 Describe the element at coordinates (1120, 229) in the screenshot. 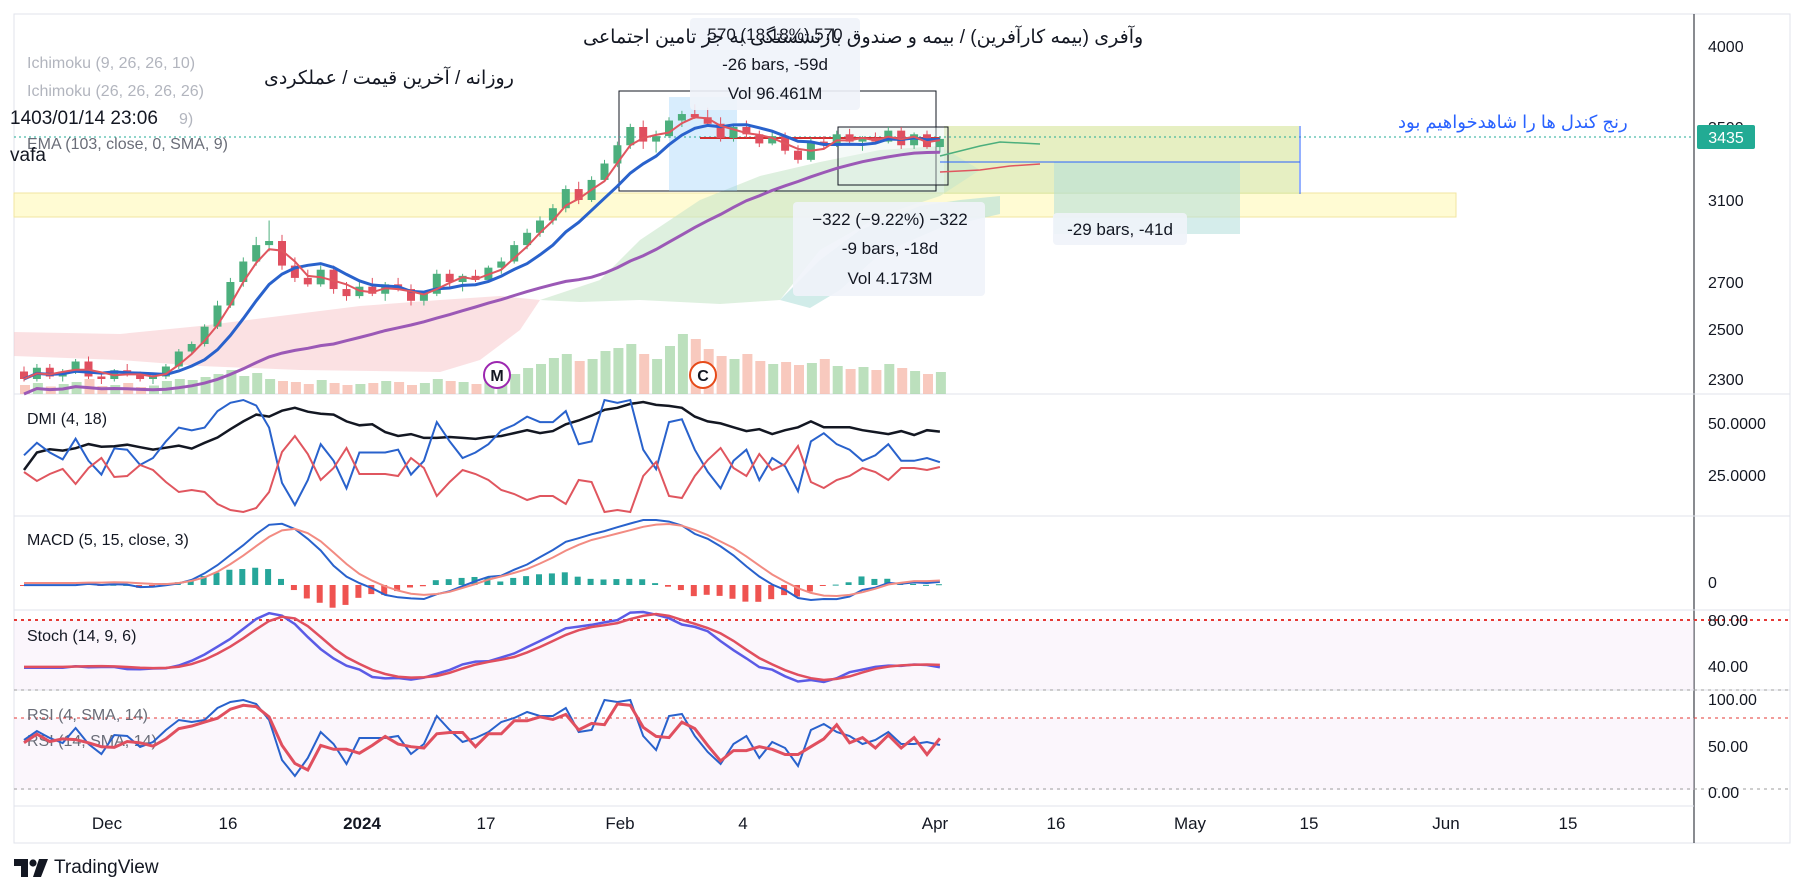

I see `measure-label-range: -29 bars, -41d` at that location.